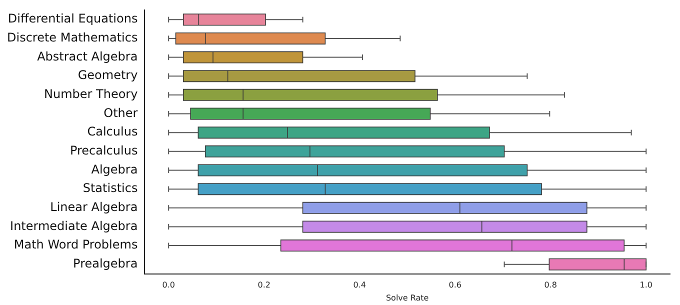 The image size is (680, 305). Describe the element at coordinates (105, 263) in the screenshot. I see `y-tick-label: Prealgebra` at that location.